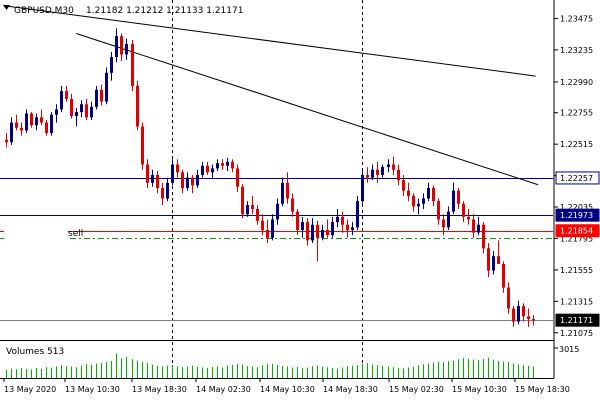  I want to click on dropdown-triangle-icon, so click(6, 7).